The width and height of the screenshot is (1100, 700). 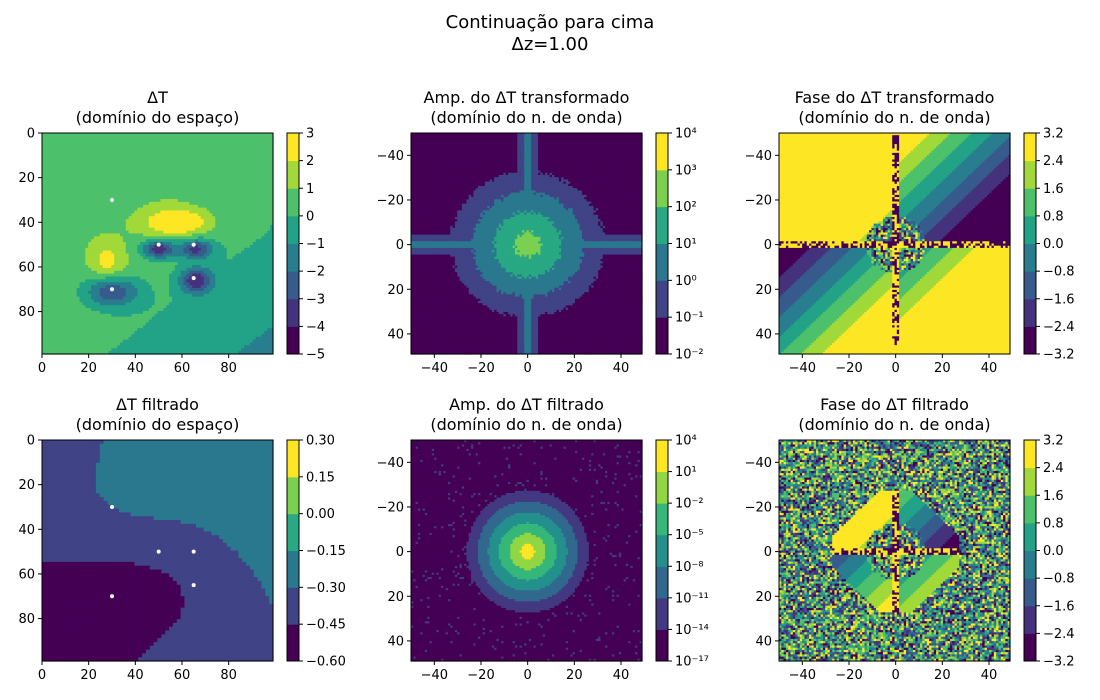 What do you see at coordinates (550, 44) in the screenshot?
I see `figure-title-line2: Δz=1.00` at bounding box center [550, 44].